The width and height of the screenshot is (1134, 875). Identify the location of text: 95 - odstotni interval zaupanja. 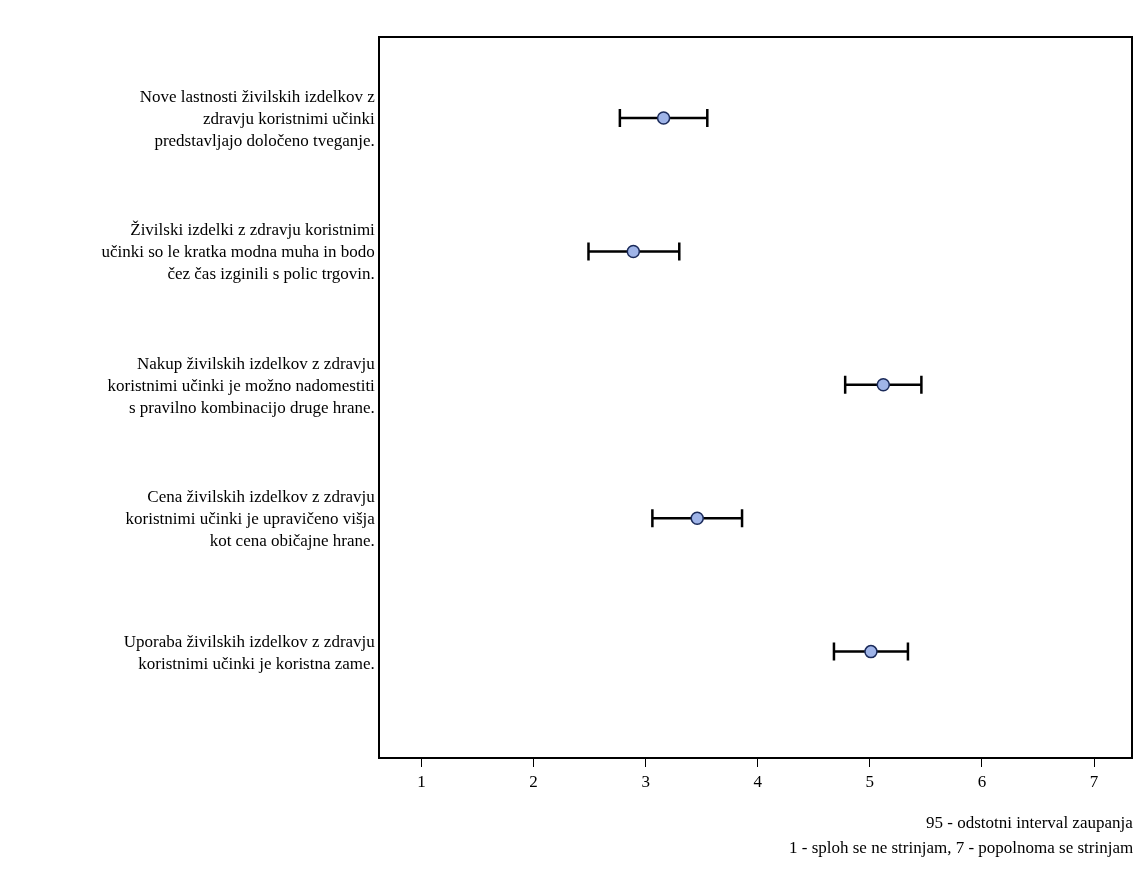
(1030, 822).